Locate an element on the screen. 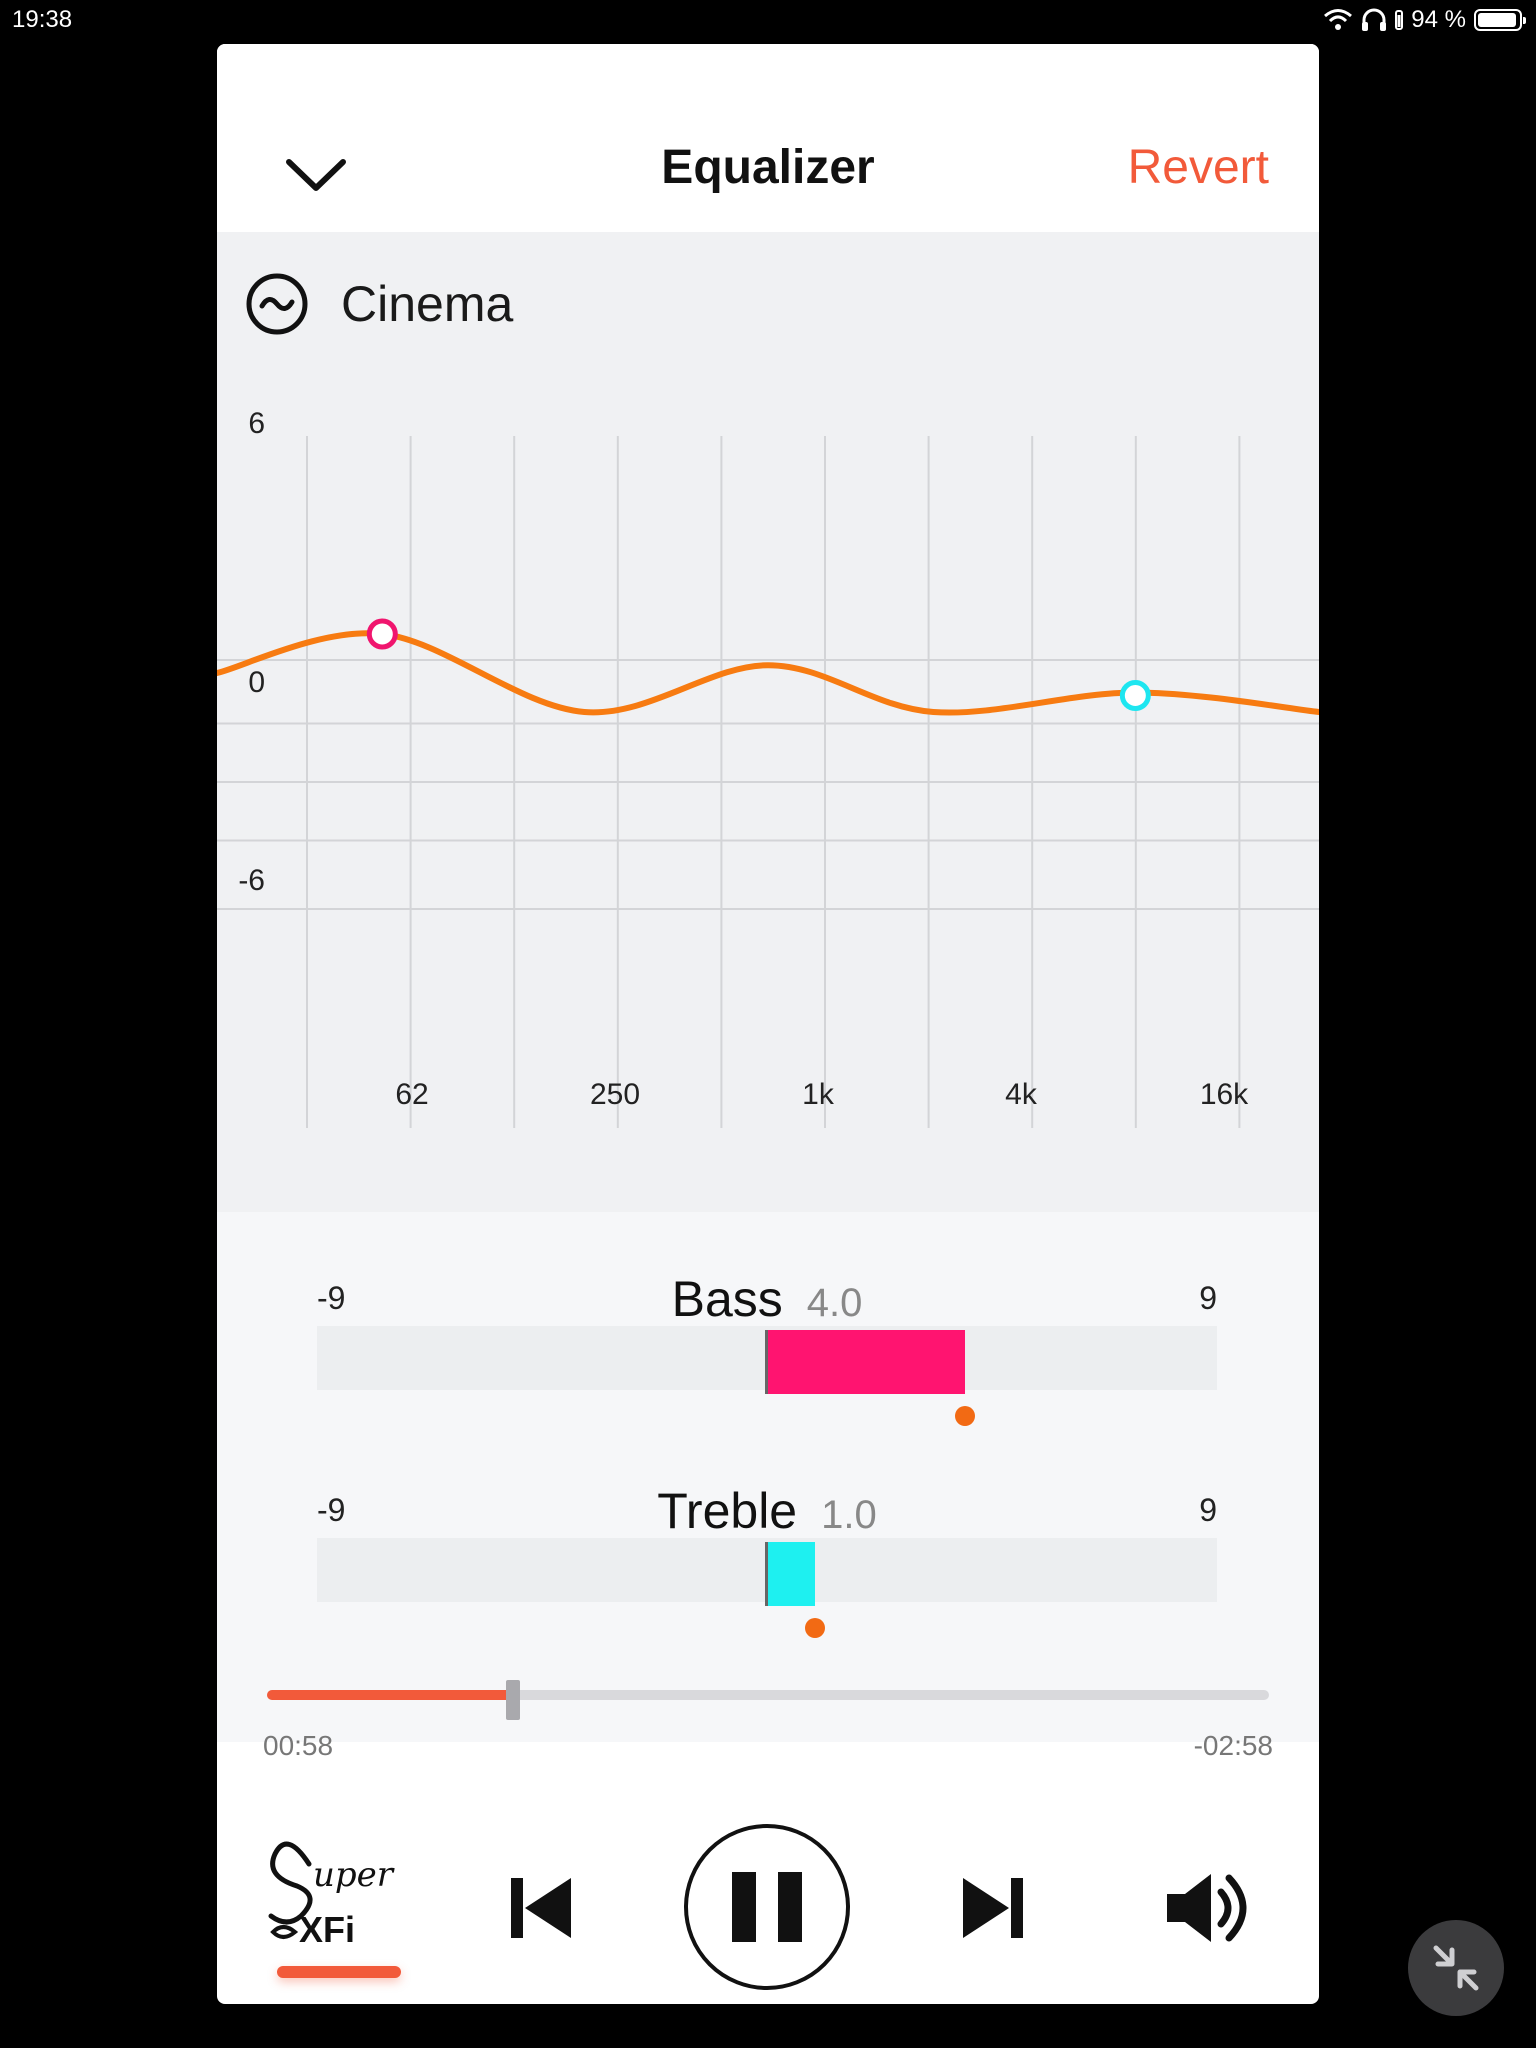 This screenshot has height=2048, width=1536. bass-label: Bass is located at coordinates (727, 1299).